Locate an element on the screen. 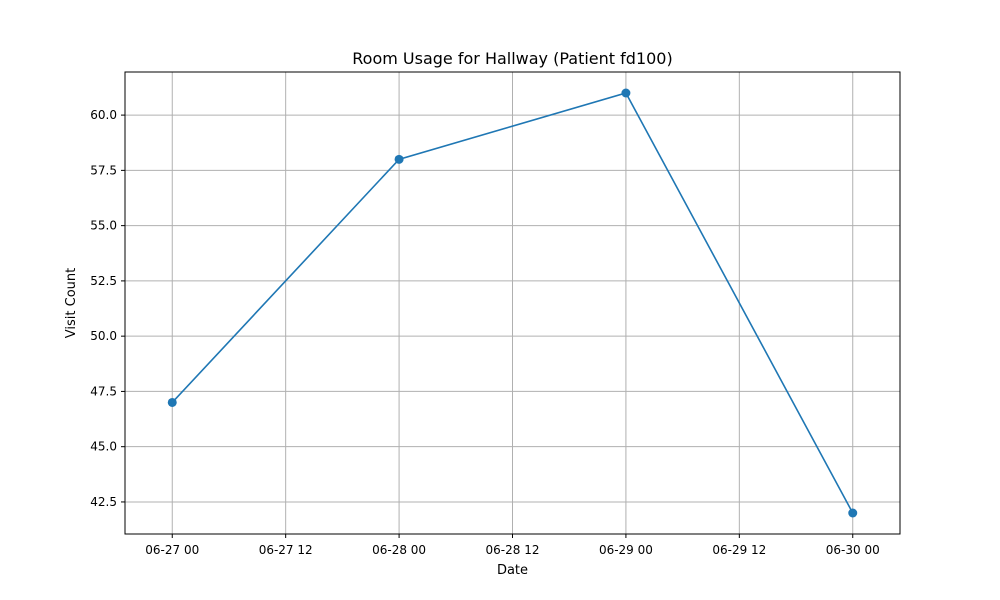  y-tick-label: 47.5 is located at coordinates (103, 391).